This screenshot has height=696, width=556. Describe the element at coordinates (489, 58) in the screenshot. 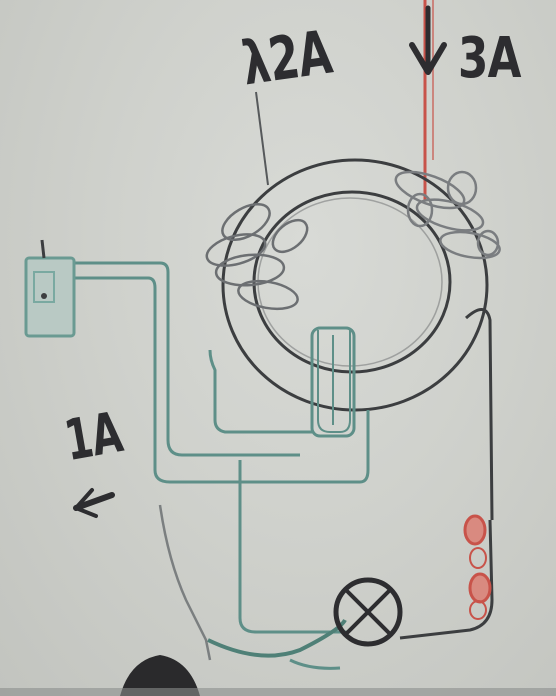

I see `input-current-label: 3A` at that location.